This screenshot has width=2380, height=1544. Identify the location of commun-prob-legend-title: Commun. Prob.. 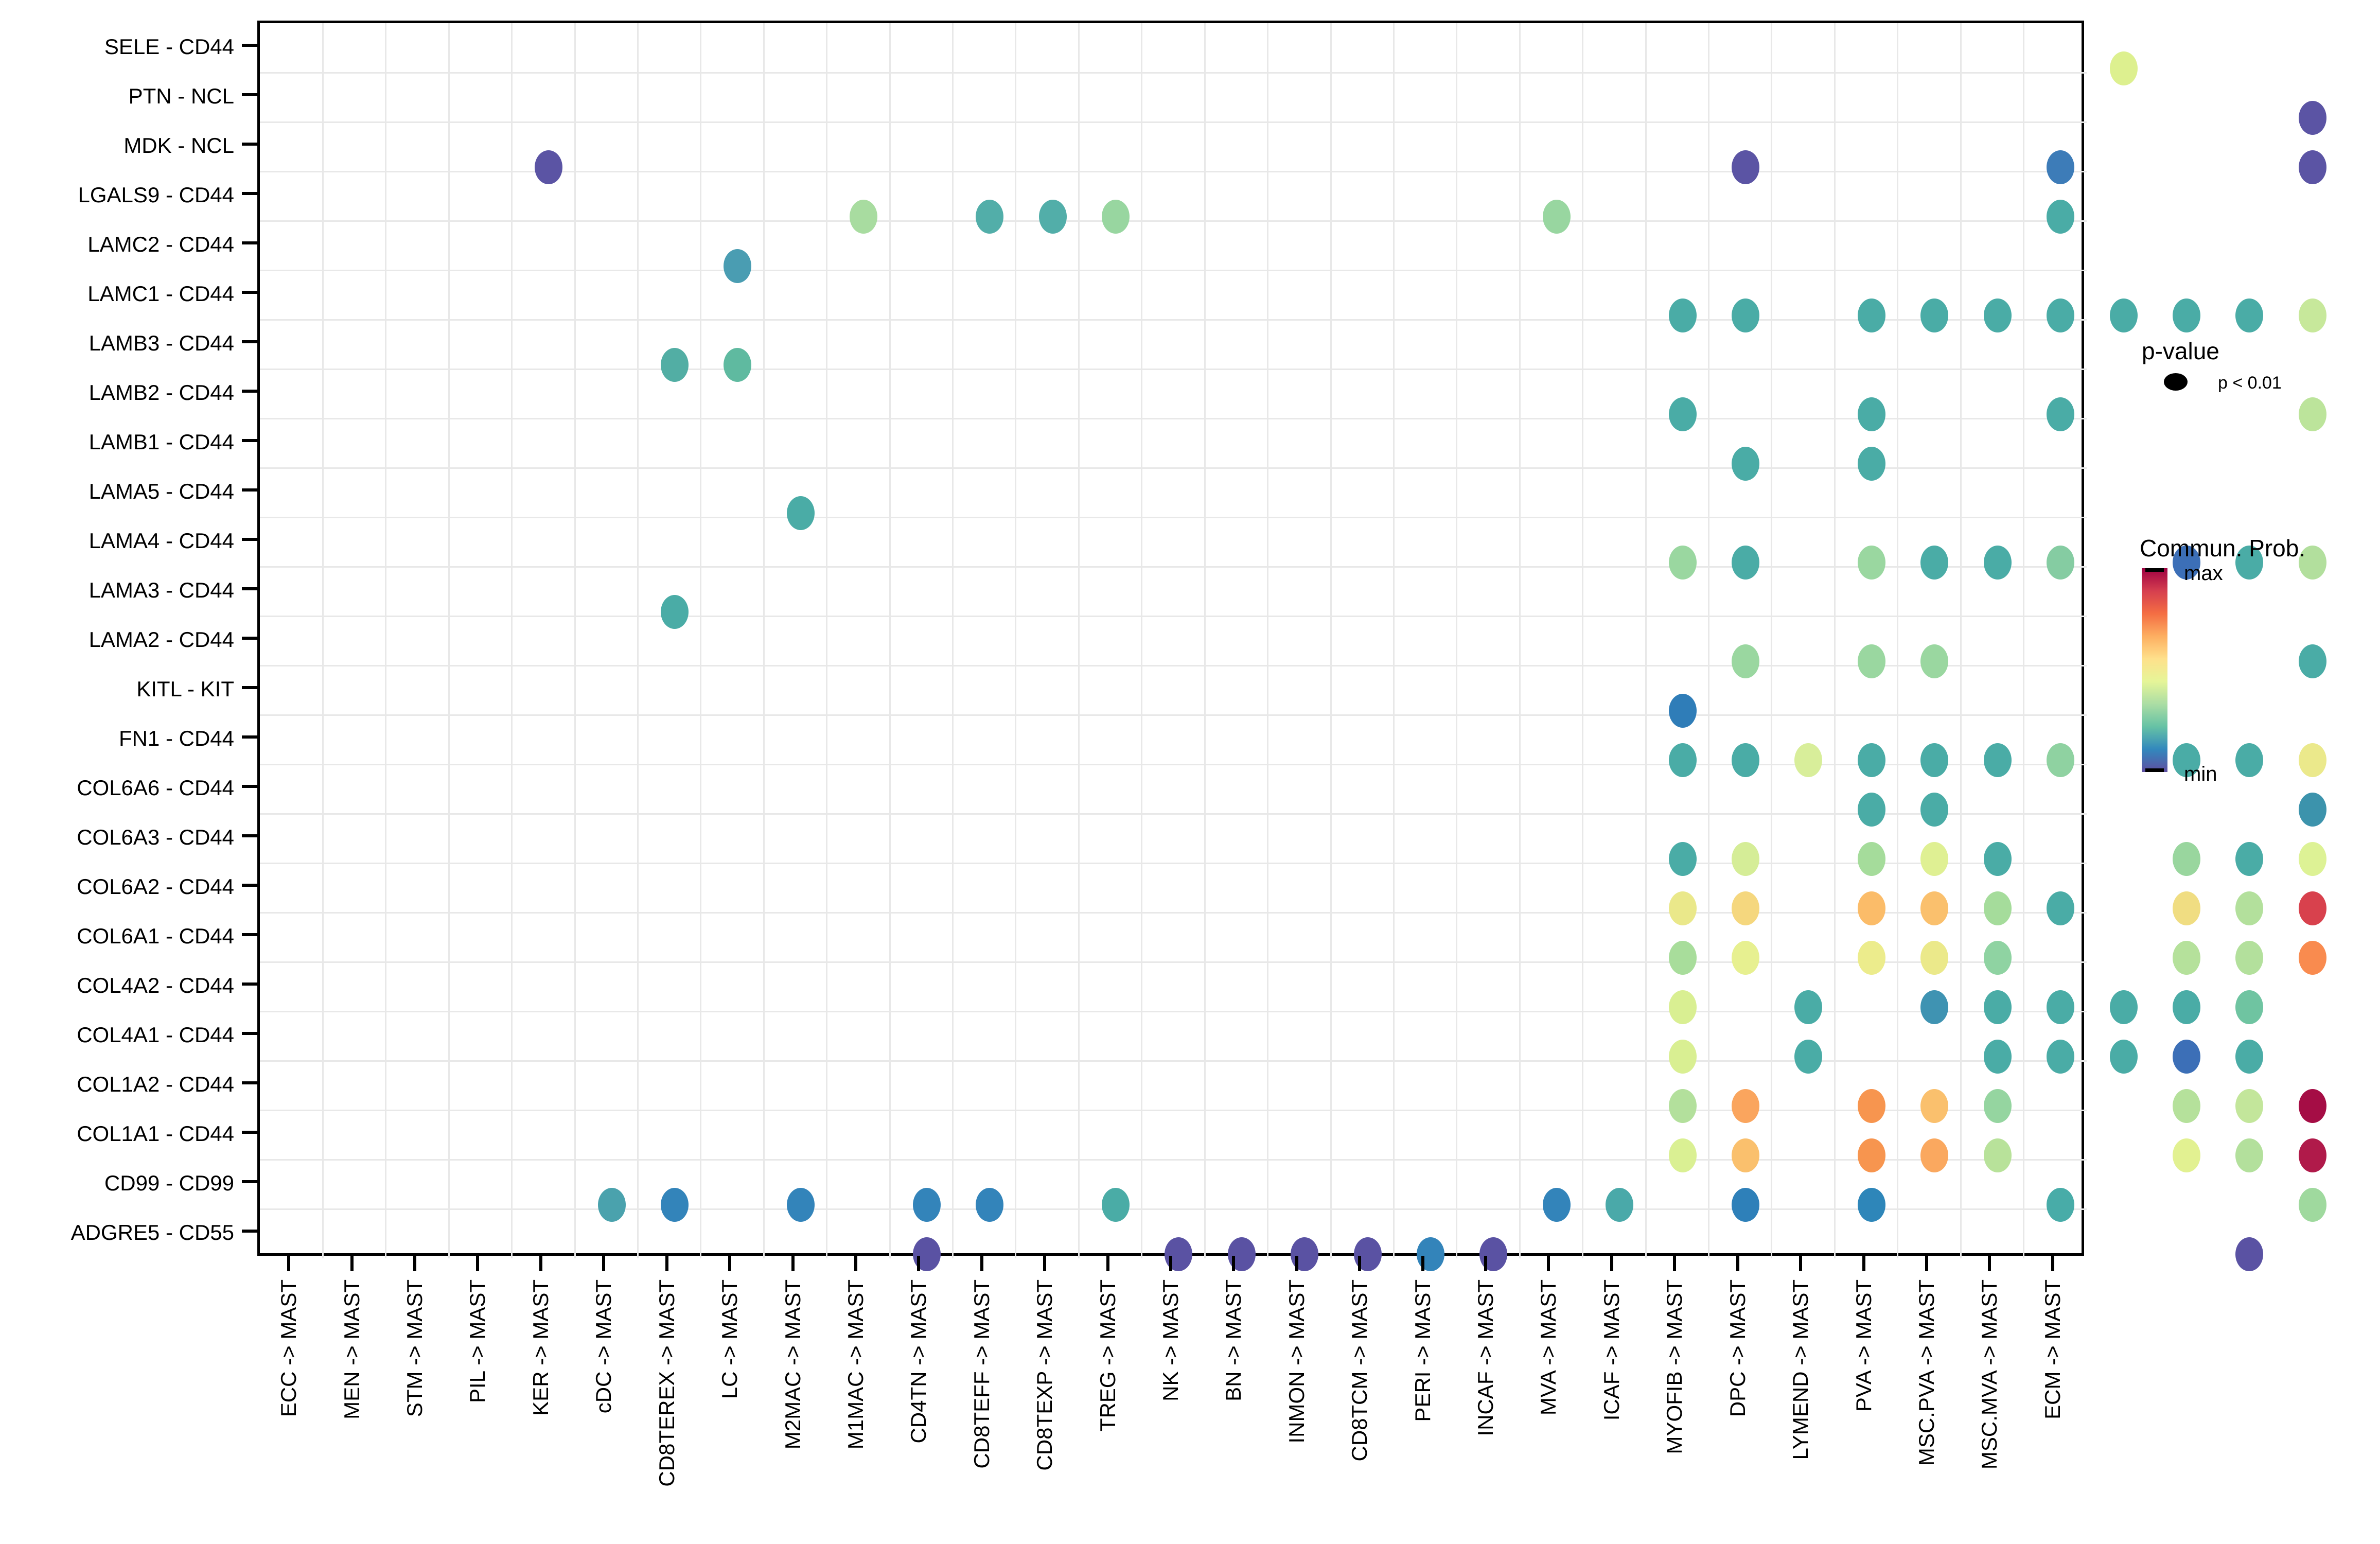
(2223, 549).